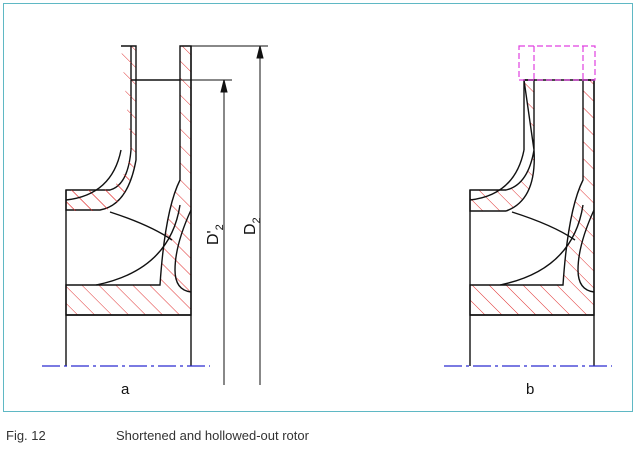  I want to click on figure-caption: Fig. 12 Shortened and hollowed-out rotor, so click(157, 435).